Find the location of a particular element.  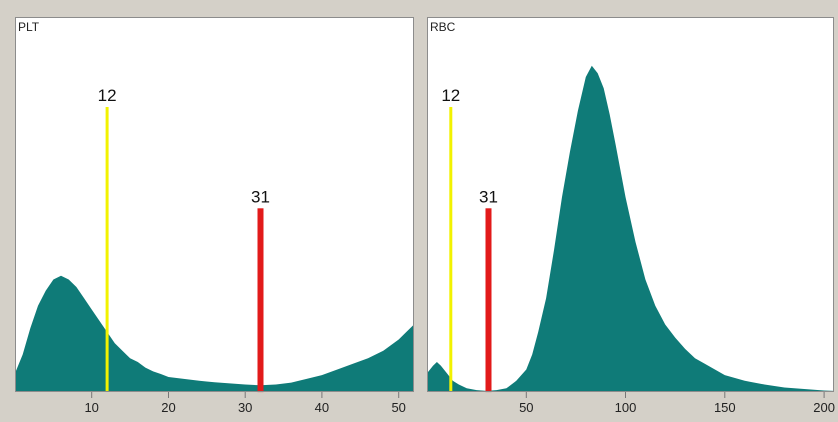

plt-histogram-area is located at coordinates (214, 333).